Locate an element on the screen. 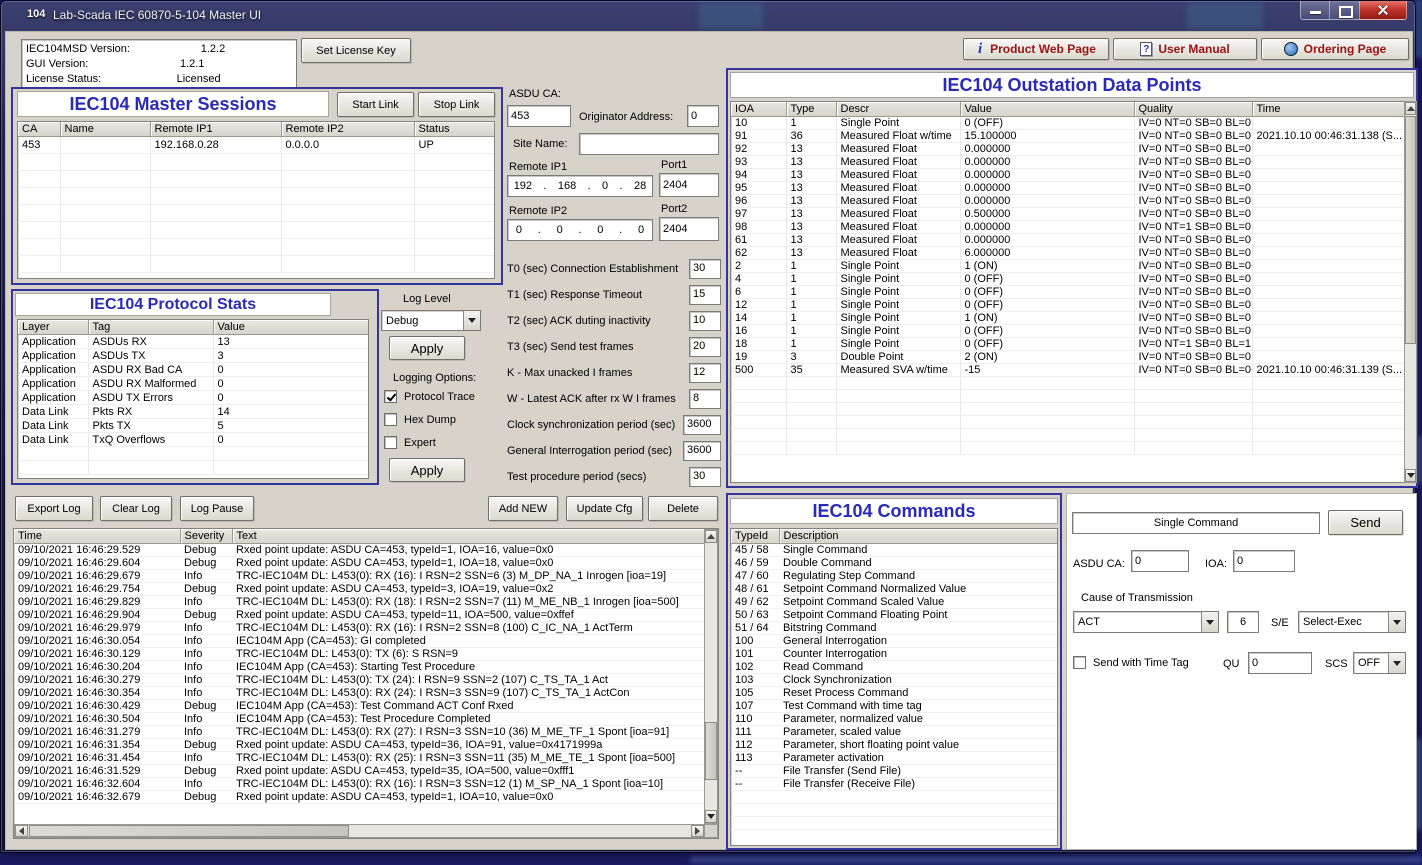  k-input: 12 is located at coordinates (705, 373).